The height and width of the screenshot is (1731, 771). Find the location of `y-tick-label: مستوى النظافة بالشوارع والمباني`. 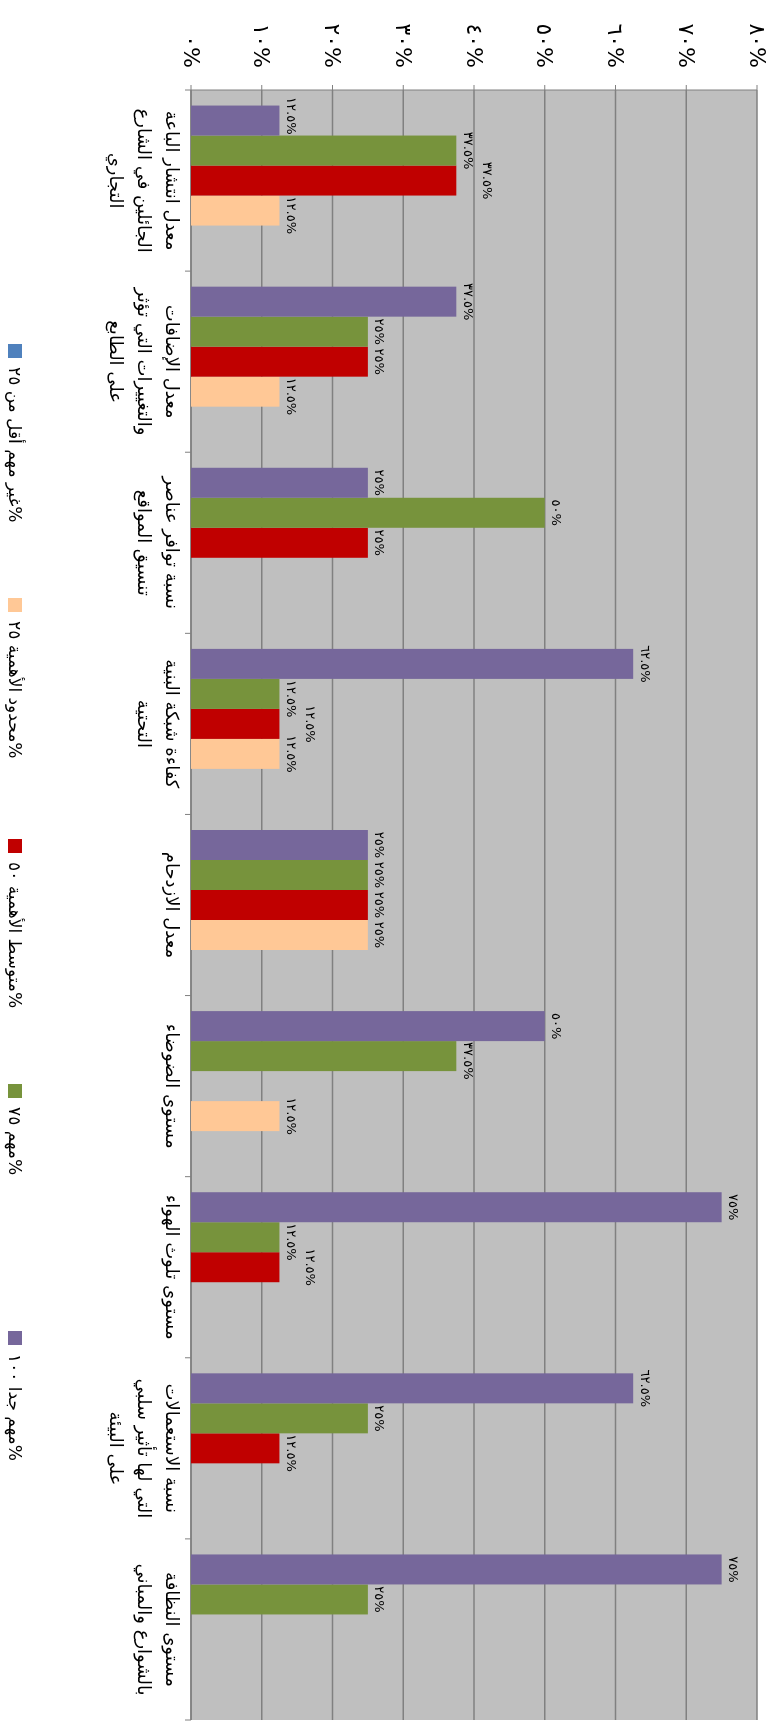

y-tick-label: مستوى النظافة بالشوارع والمباني is located at coordinates (157, 1629).